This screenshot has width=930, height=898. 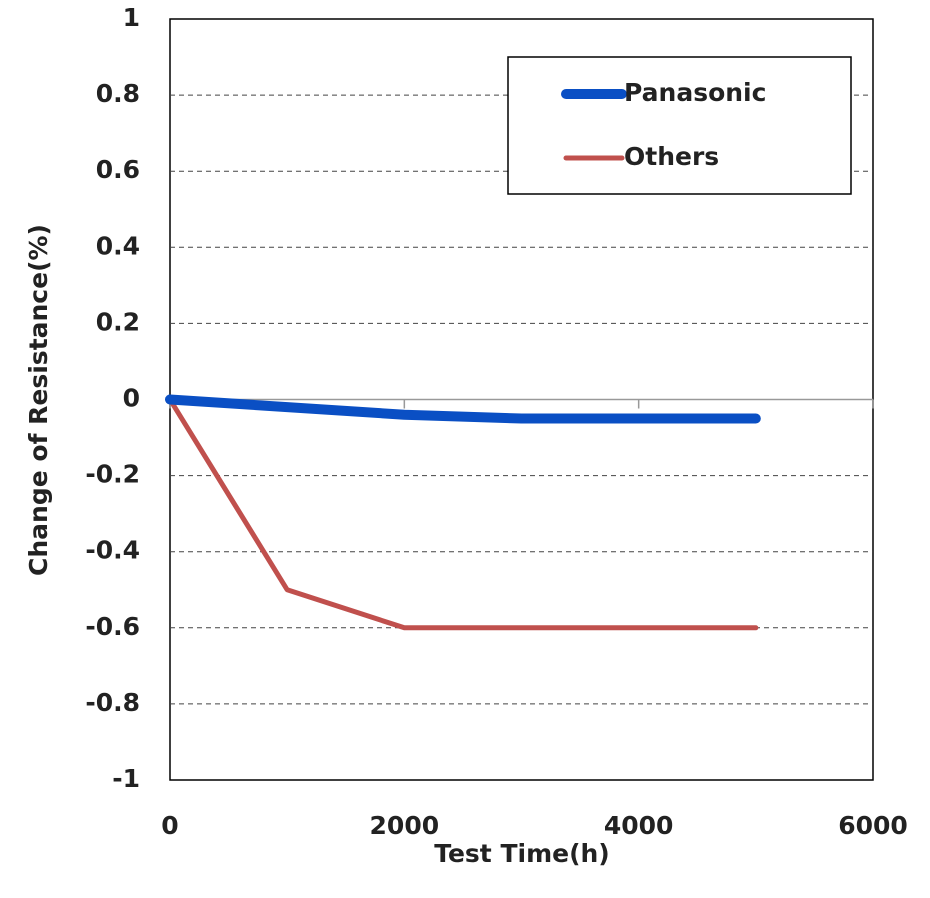 I want to click on y-tick-label: 0.4, so click(x=118, y=245).